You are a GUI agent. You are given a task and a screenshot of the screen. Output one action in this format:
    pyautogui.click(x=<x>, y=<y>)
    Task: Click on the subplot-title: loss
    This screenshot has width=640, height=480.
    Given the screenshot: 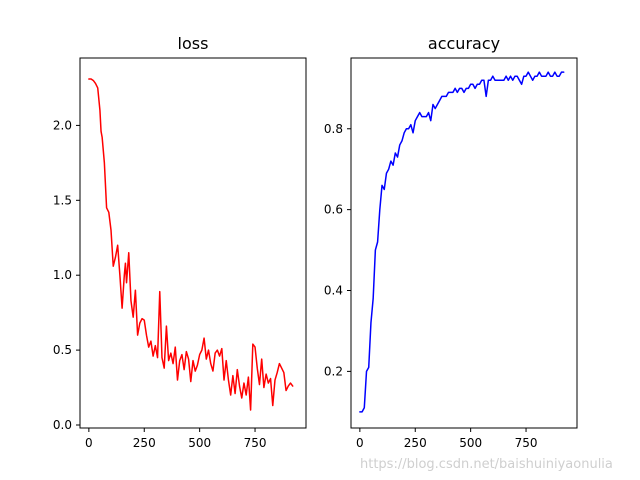 What is the action you would take?
    pyautogui.click(x=193, y=43)
    